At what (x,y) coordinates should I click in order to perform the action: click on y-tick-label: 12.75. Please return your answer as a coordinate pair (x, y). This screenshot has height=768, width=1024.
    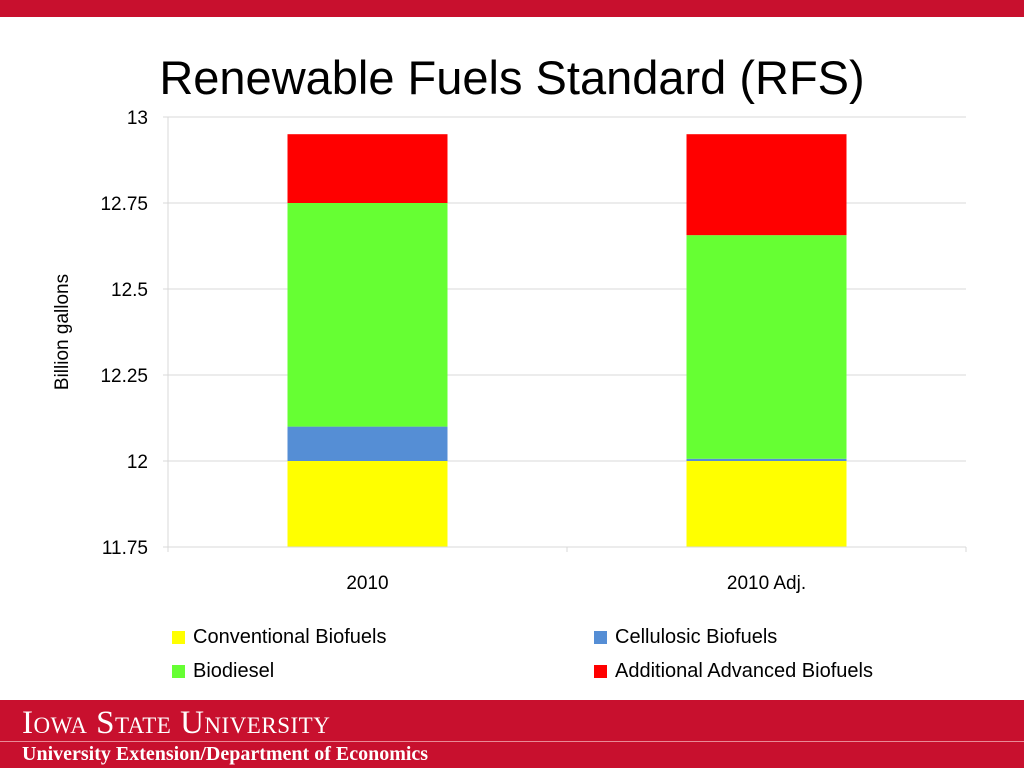
    Looking at the image, I should click on (124, 204).